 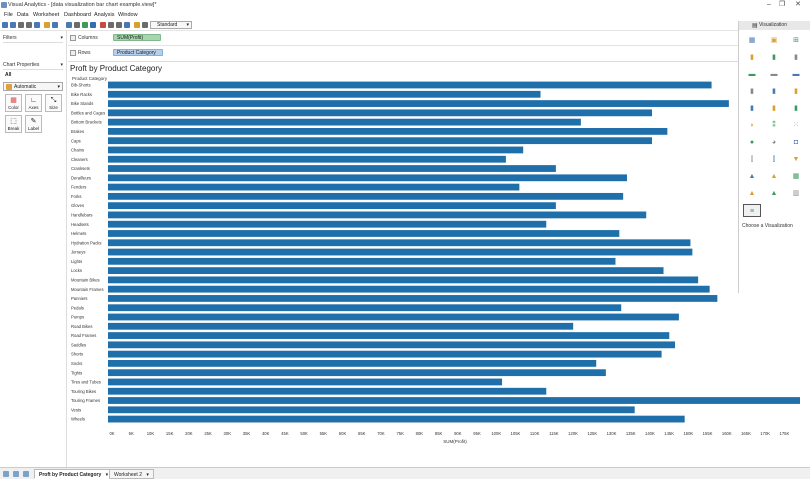 I want to click on tab-profit-by-product-category: Proft by Product Category ▾, so click(x=74, y=474).